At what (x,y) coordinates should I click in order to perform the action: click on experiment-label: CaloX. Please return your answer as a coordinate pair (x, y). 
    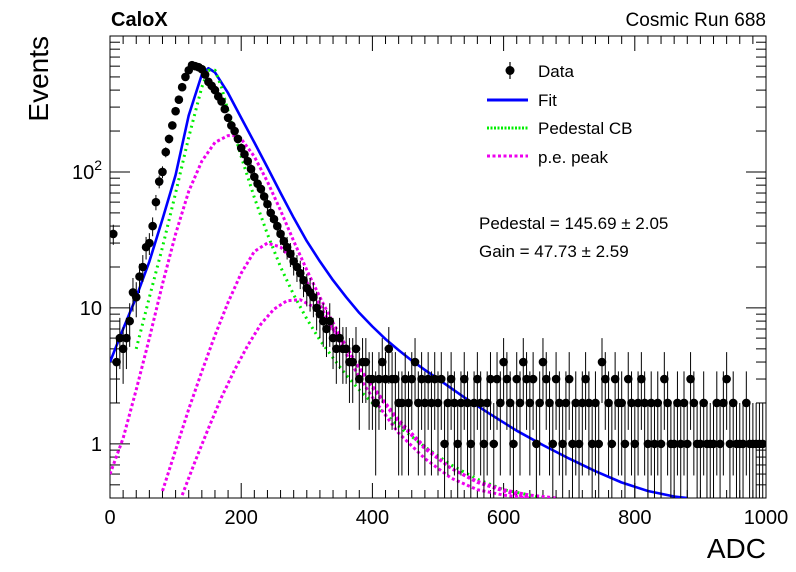
    Looking at the image, I should click on (139, 20).